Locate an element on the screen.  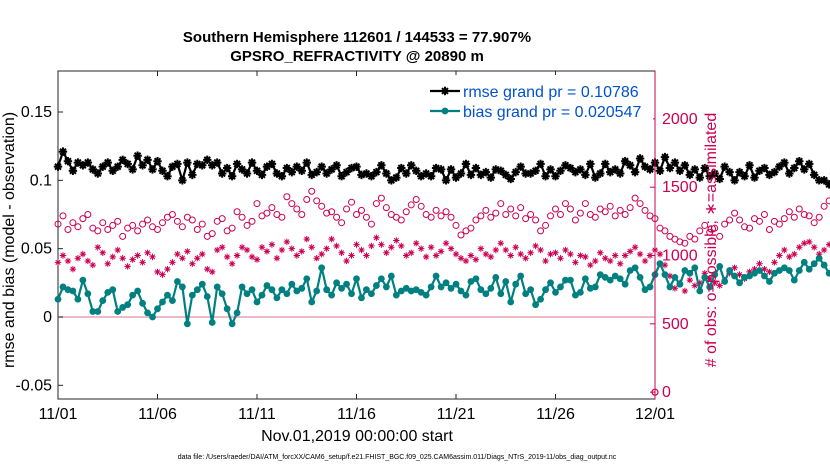
right-y-tick-label: 1500 is located at coordinates (680, 187).